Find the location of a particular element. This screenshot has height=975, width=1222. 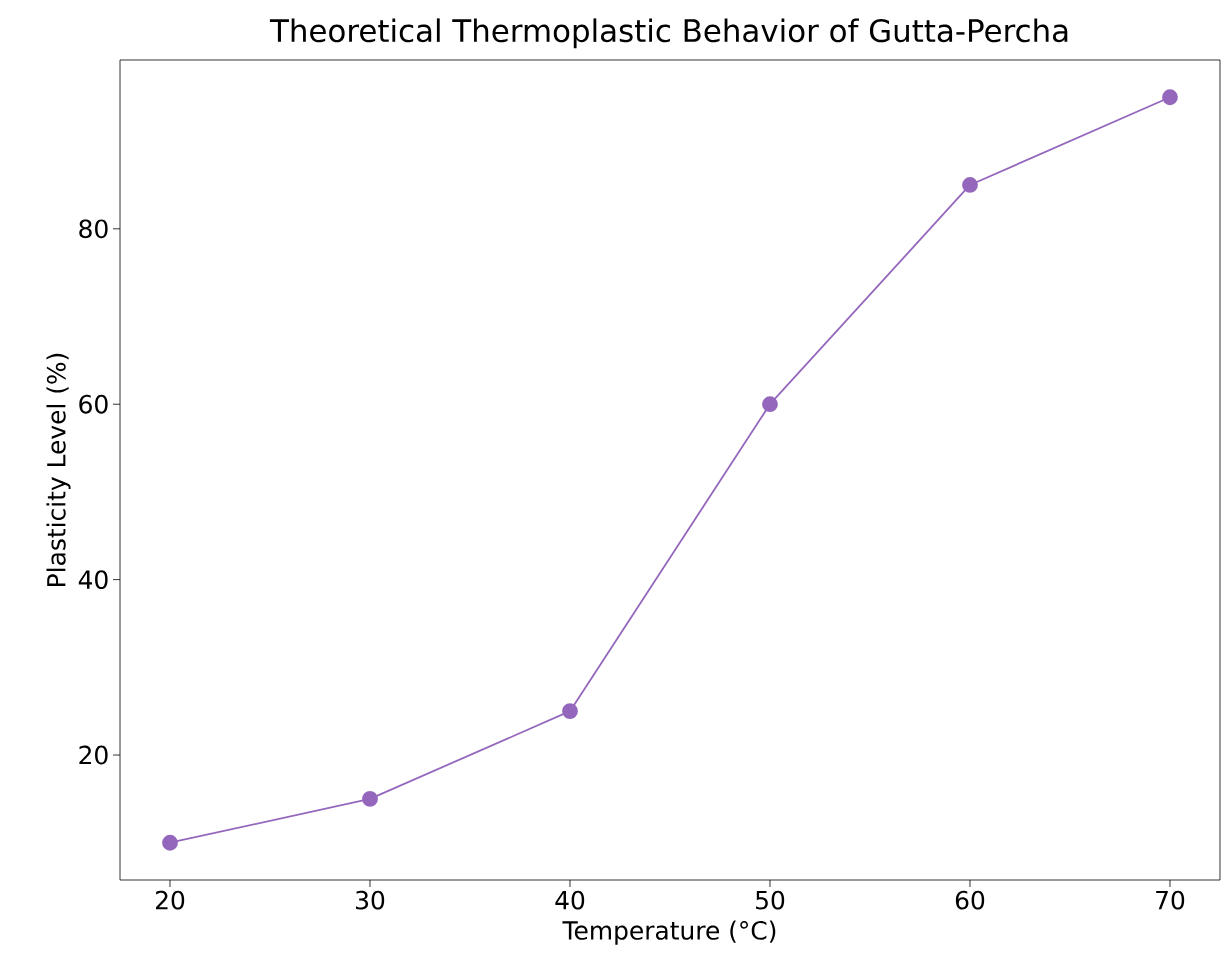

x-axis-title: Temperature (°C) is located at coordinates (669, 932).